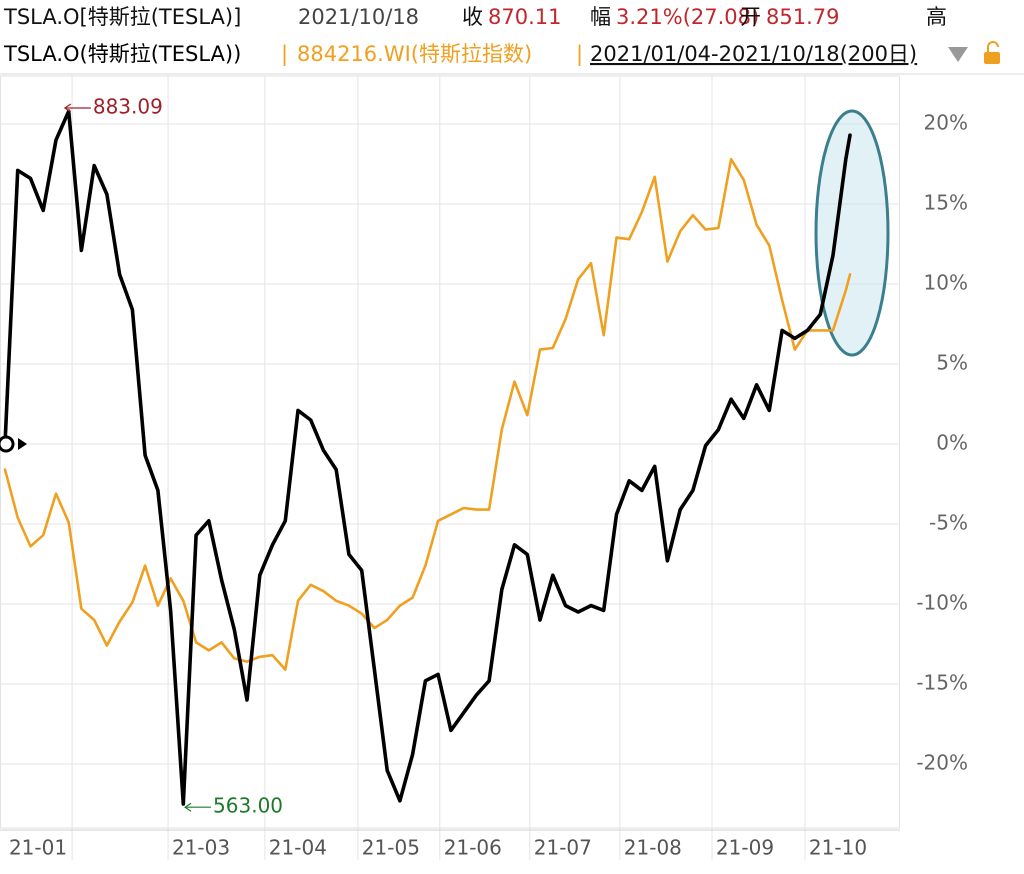 The image size is (1024, 874). What do you see at coordinates (745, 848) in the screenshot?
I see `x-tick-label: 21-09` at bounding box center [745, 848].